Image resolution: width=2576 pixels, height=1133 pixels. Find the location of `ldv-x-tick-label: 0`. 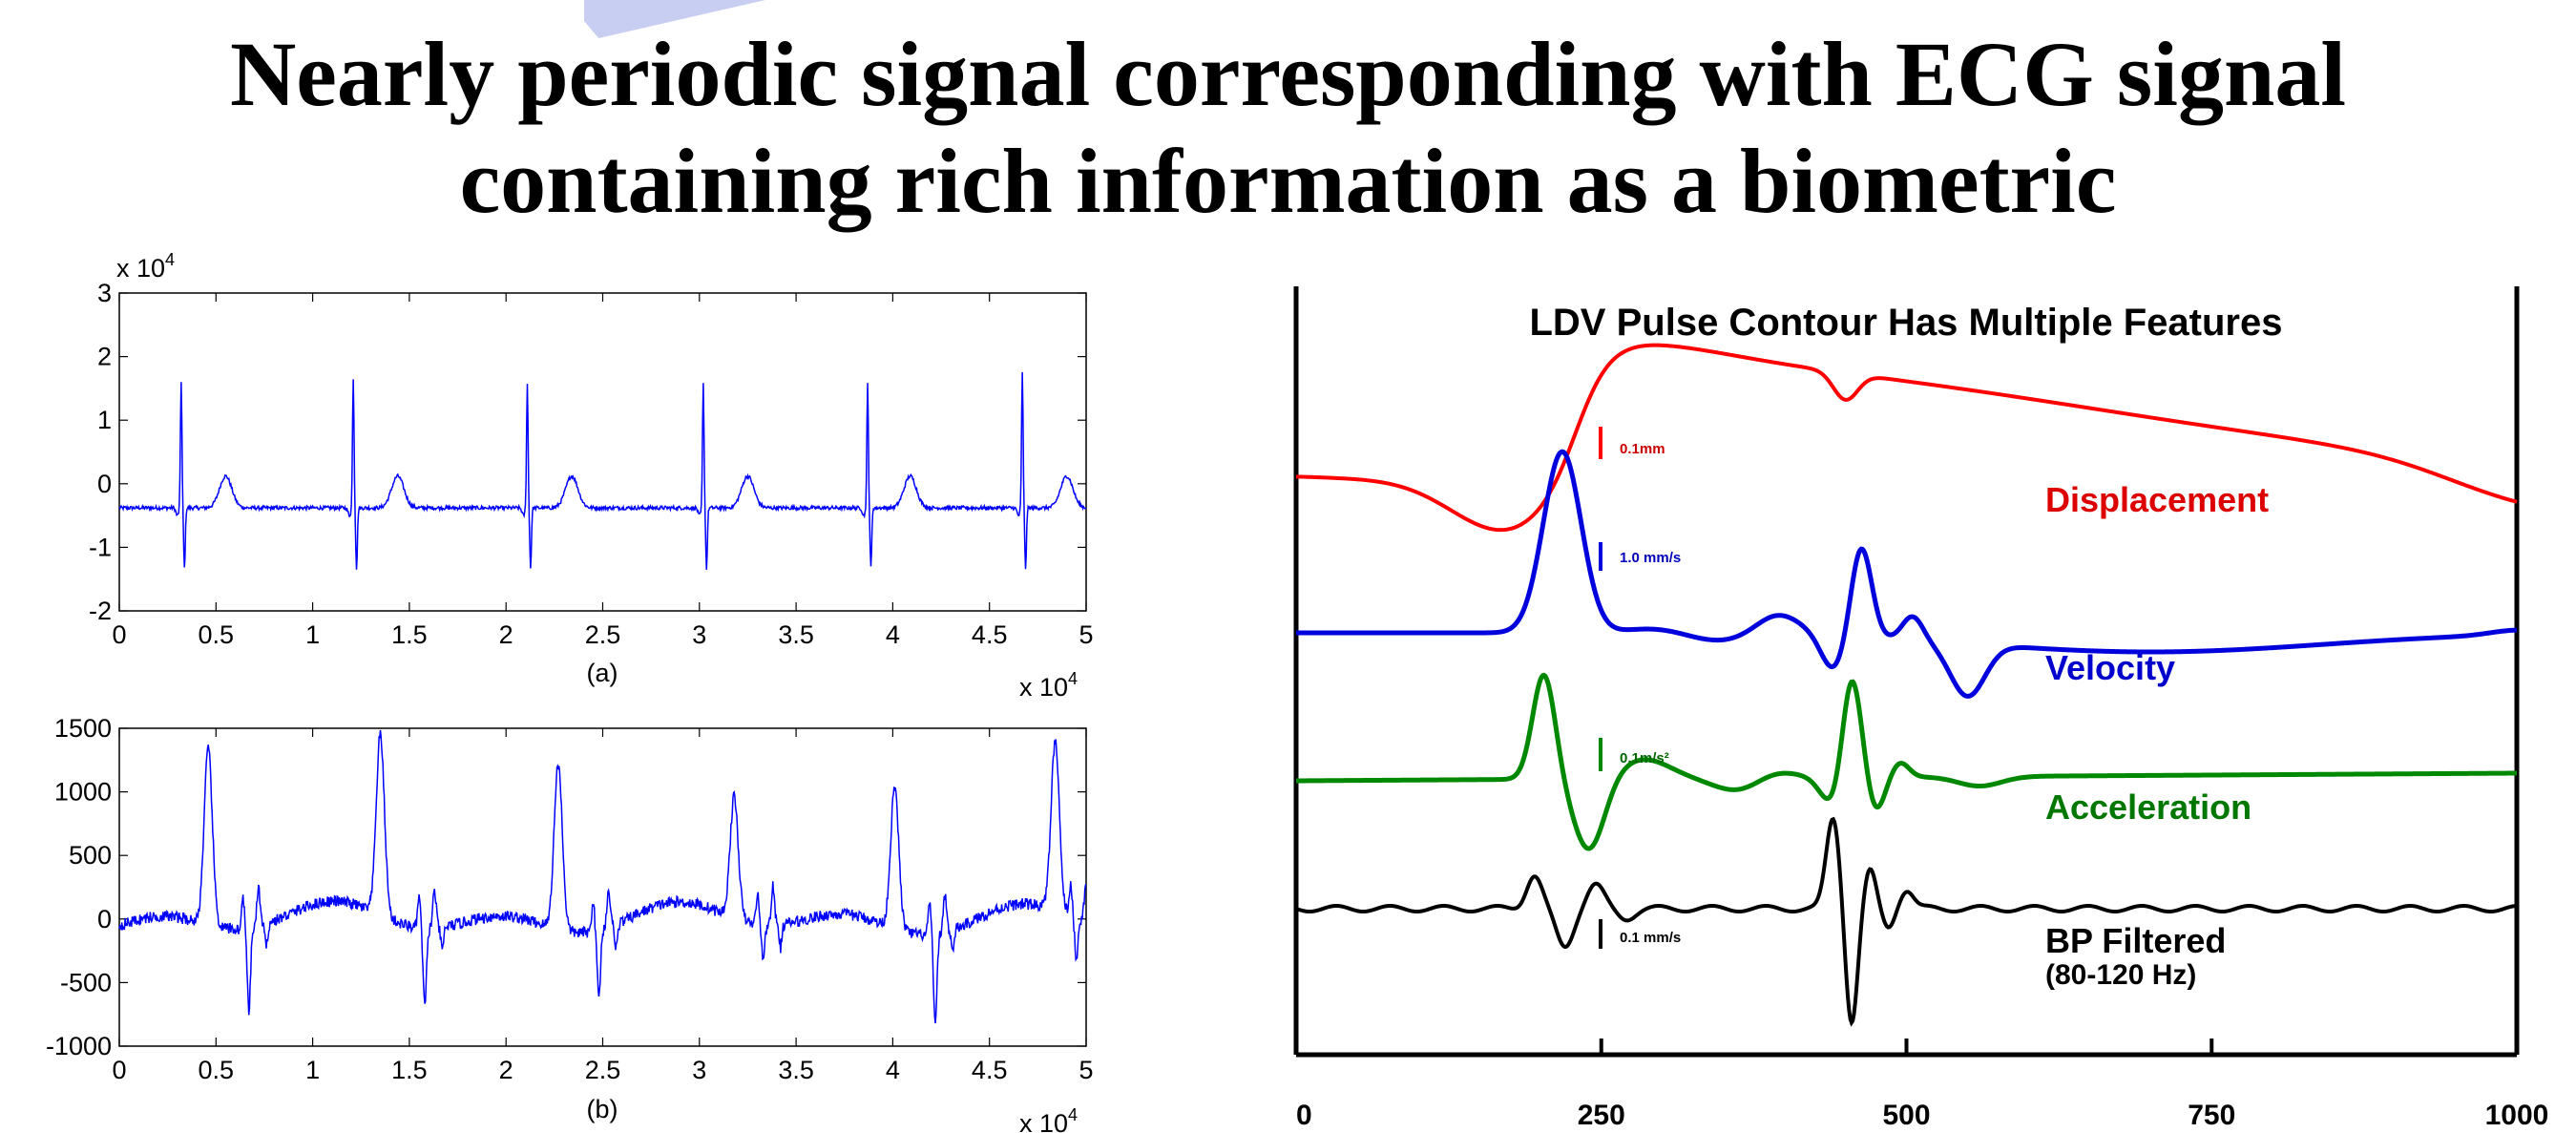

ldv-x-tick-label: 0 is located at coordinates (1304, 1115).